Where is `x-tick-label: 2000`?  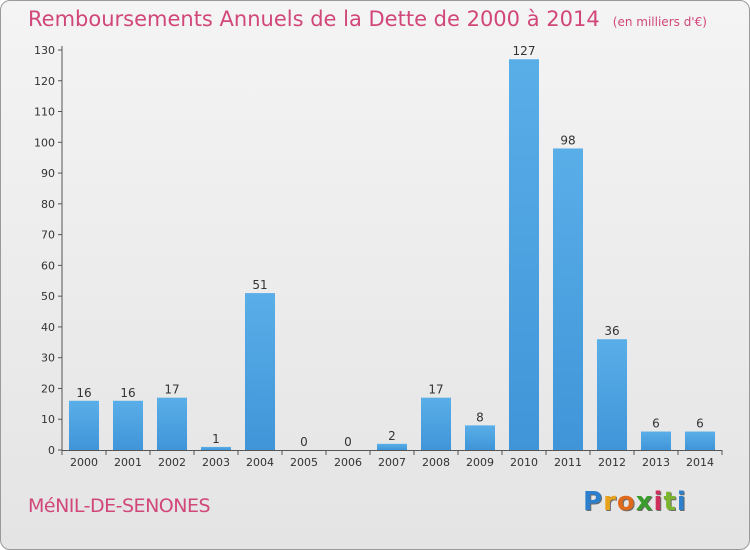 x-tick-label: 2000 is located at coordinates (84, 462).